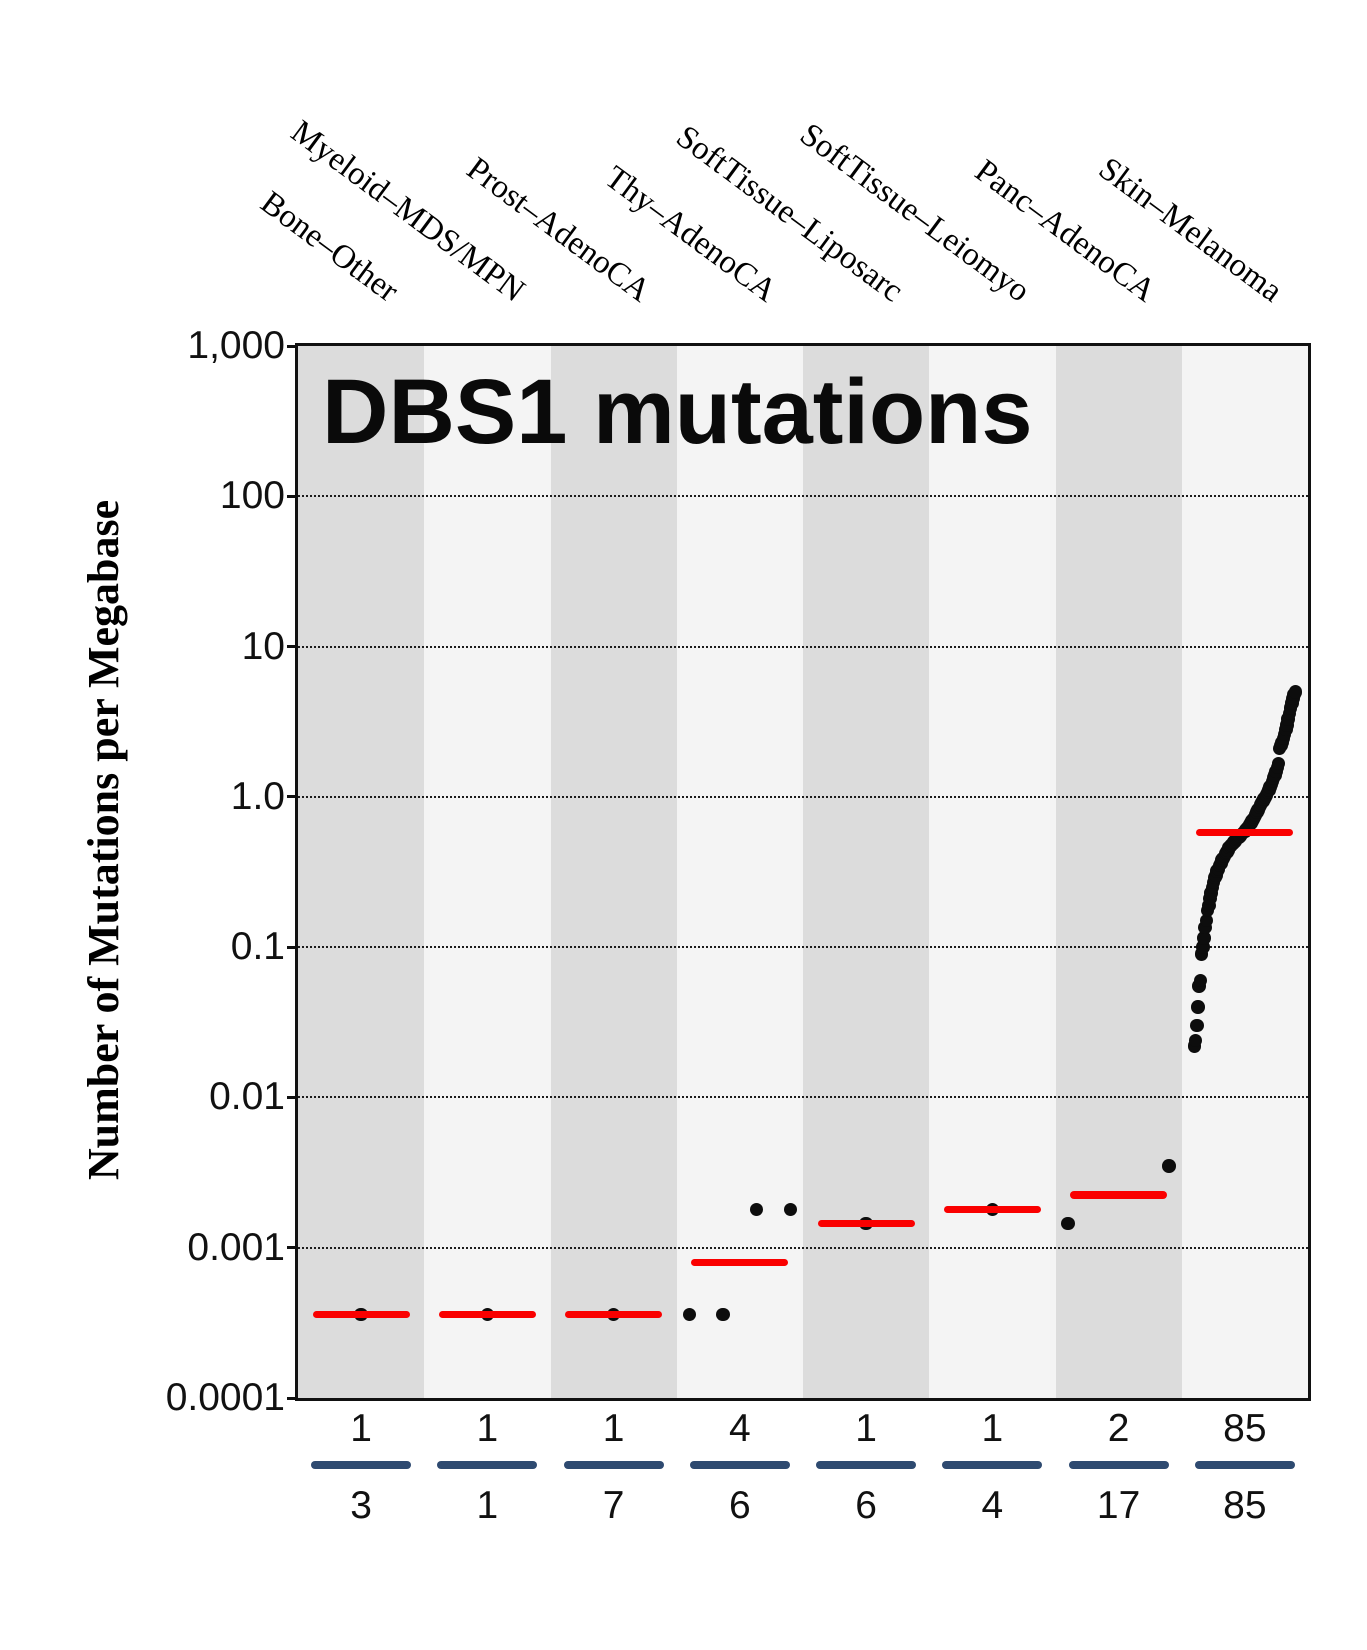 This screenshot has height=1650, width=1367. Describe the element at coordinates (407, 211) in the screenshot. I see `category-label: Myeloid–MDS/MPN` at that location.